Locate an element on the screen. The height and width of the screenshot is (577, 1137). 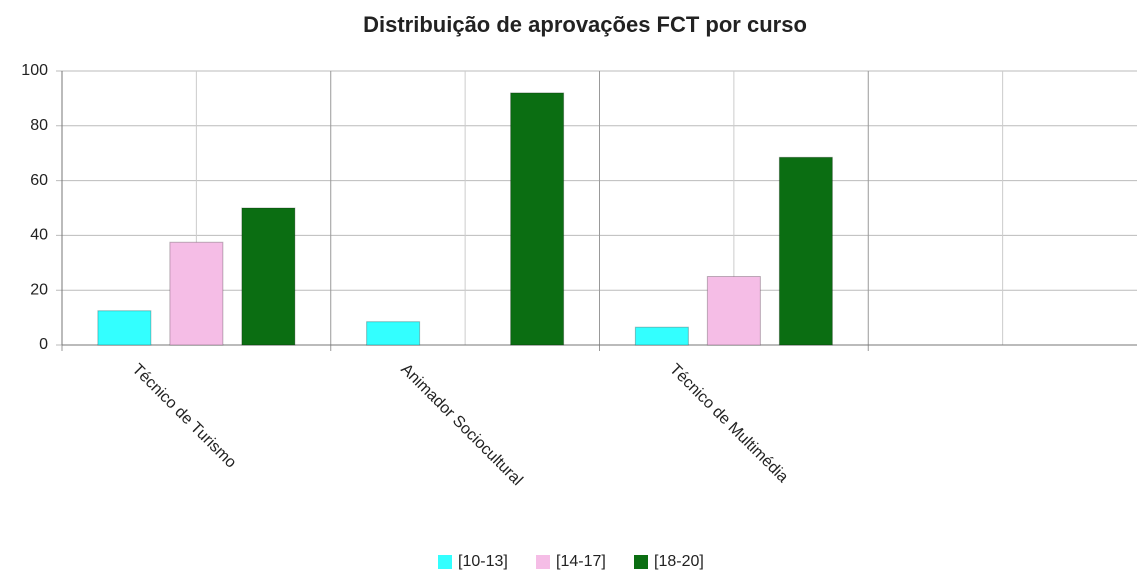
chart-title: Distribuição de aprovações FCT por curso is located at coordinates (585, 24).